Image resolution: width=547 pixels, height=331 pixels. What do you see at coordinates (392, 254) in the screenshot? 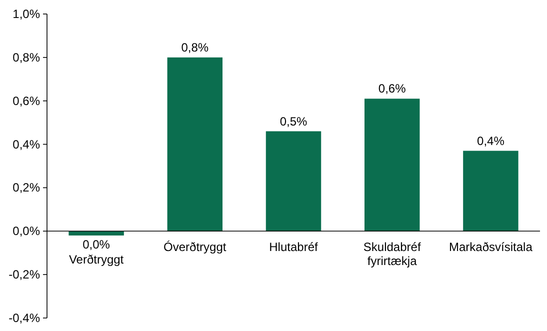
I see `x-tick-label: Skuldabréf fyrirtækja` at bounding box center [392, 254].